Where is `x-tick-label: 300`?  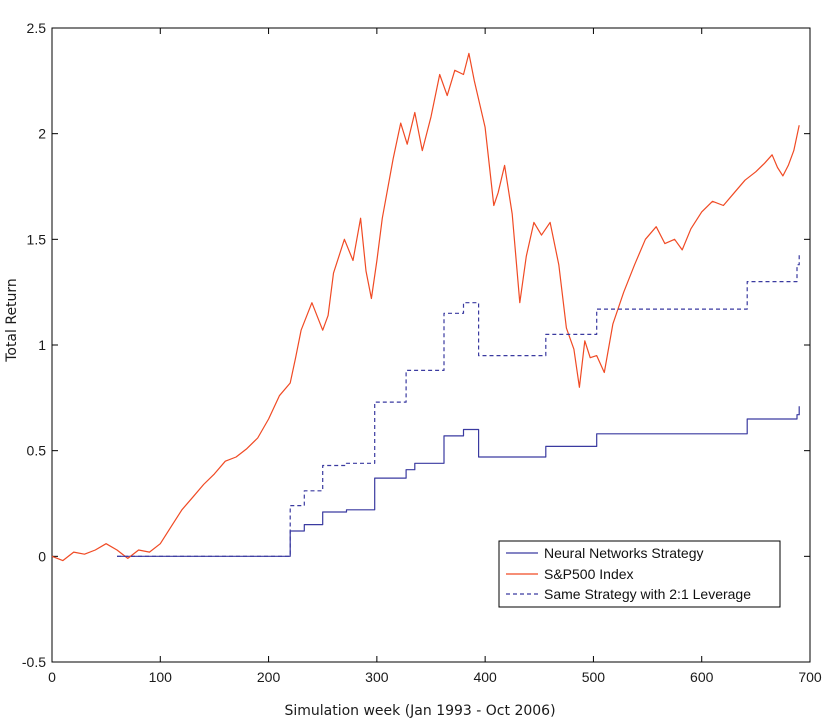
x-tick-label: 300 is located at coordinates (377, 677).